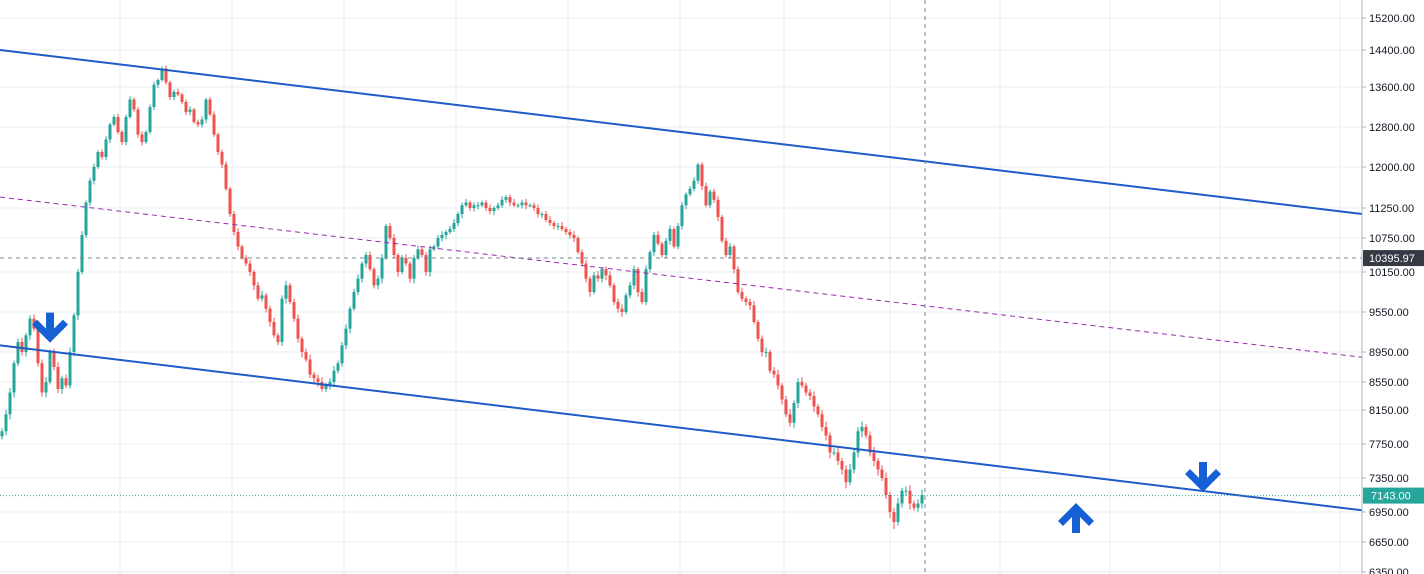 This screenshot has width=1424, height=574. What do you see at coordinates (1389, 353) in the screenshot?
I see `tick-label: 8950.00` at bounding box center [1389, 353].